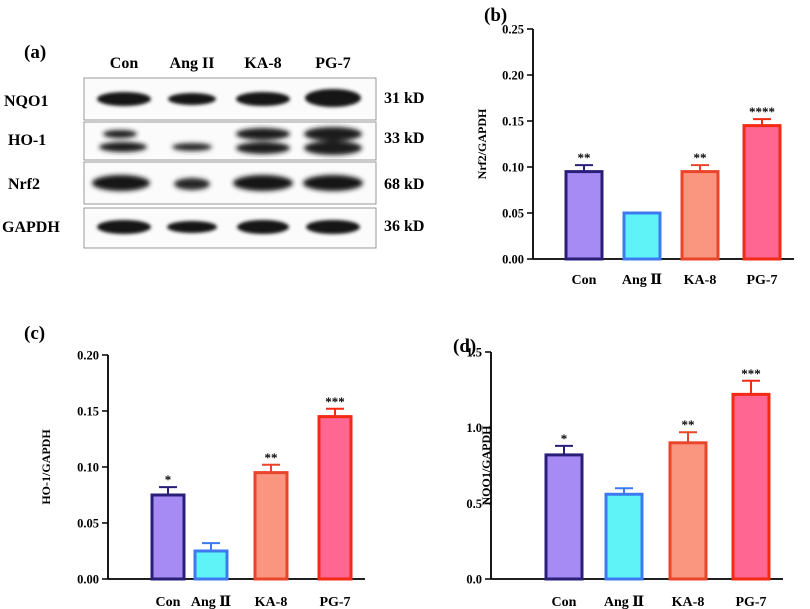 The image size is (810, 609). I want to click on band-ho-1-ang-ii, so click(192, 147).